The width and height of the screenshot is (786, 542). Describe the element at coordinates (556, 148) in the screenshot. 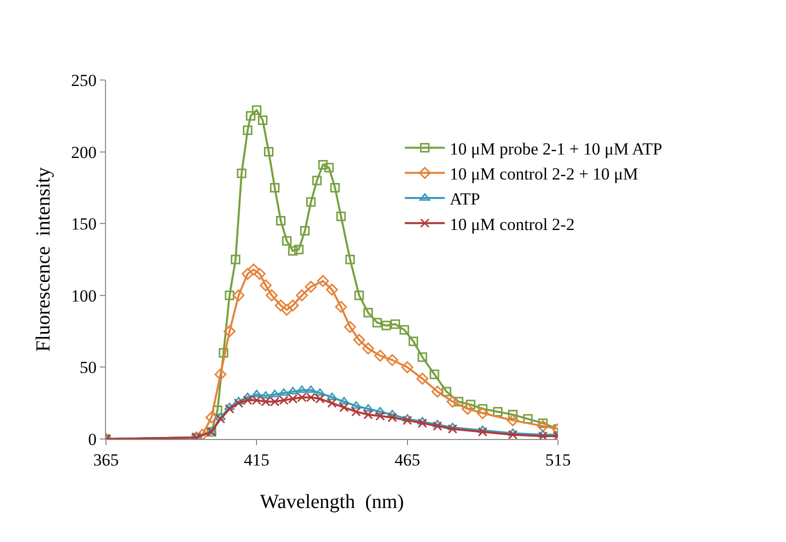

I see `legend-label: 10 μM probe 2-1 + 10 μM ATP` at that location.